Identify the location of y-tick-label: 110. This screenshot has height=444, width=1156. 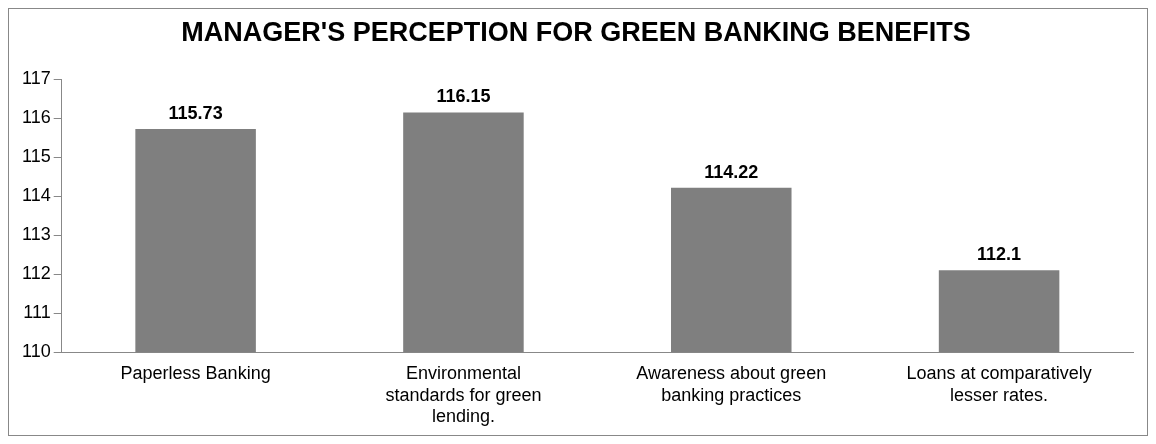
(36, 351).